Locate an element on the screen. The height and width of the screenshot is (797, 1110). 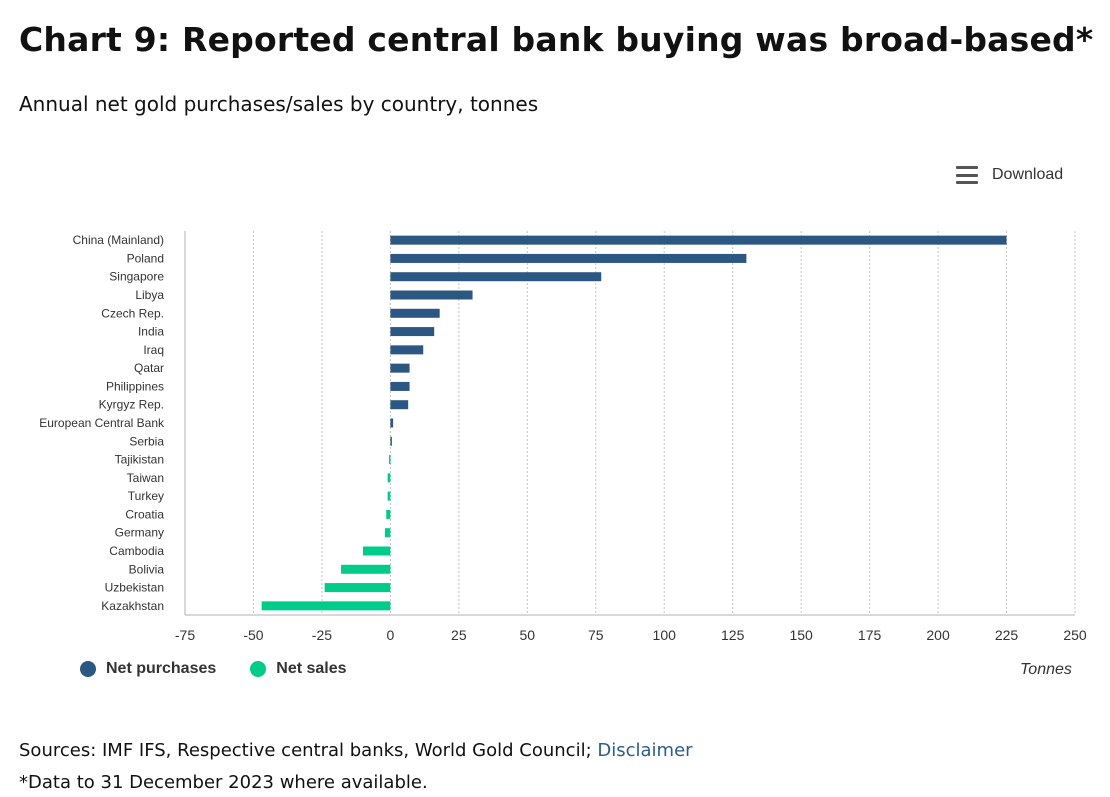
category-label: India is located at coordinates (151, 332).